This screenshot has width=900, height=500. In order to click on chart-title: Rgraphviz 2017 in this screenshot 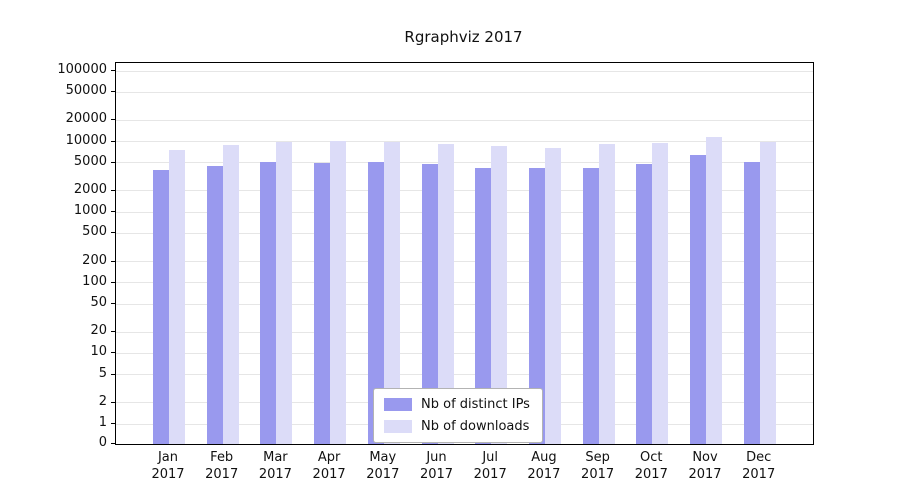, I will do `click(463, 37)`.